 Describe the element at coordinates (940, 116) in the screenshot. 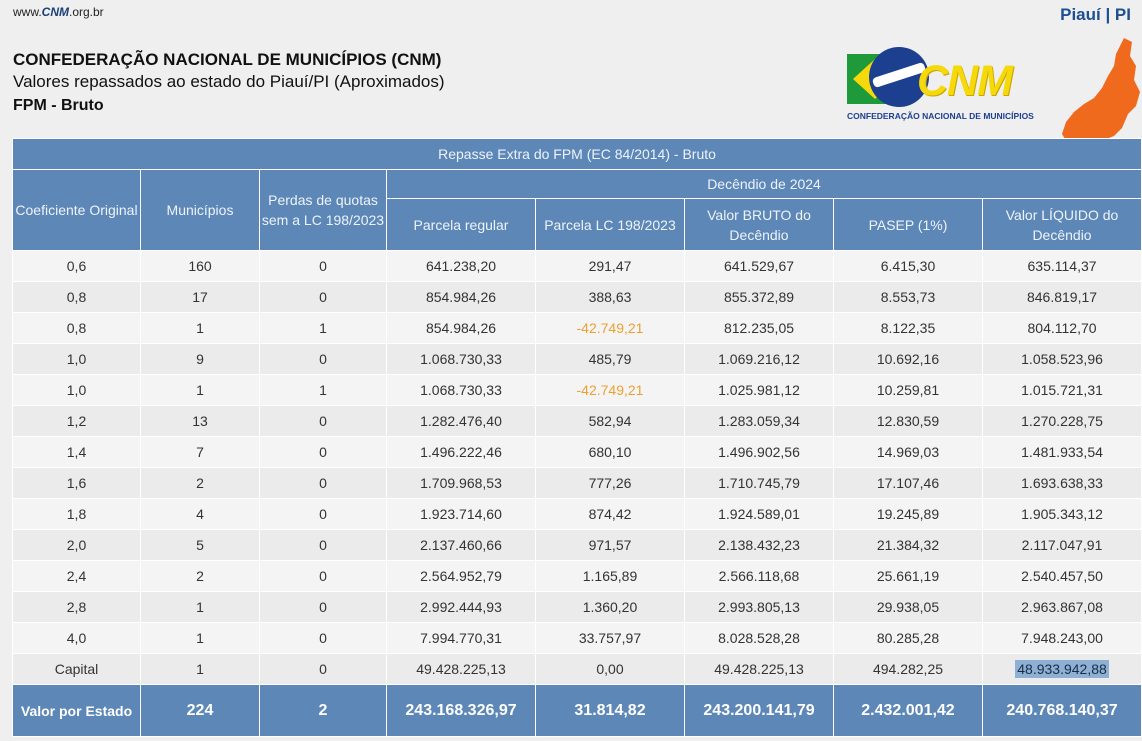

I see `logo-subtitle: CONFEDERAÇÃO NACIONAL DE MUNICÍPIOS` at that location.